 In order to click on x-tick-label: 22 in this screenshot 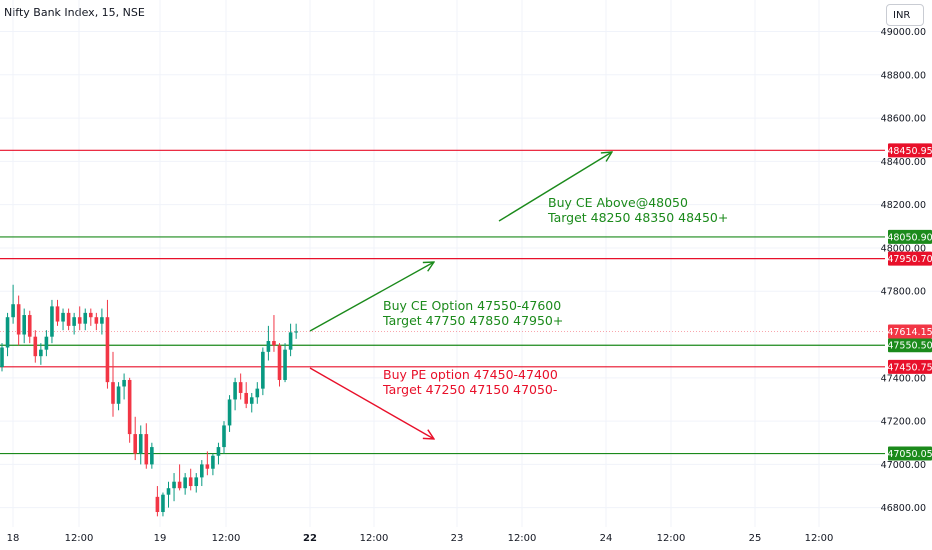, I will do `click(310, 538)`.